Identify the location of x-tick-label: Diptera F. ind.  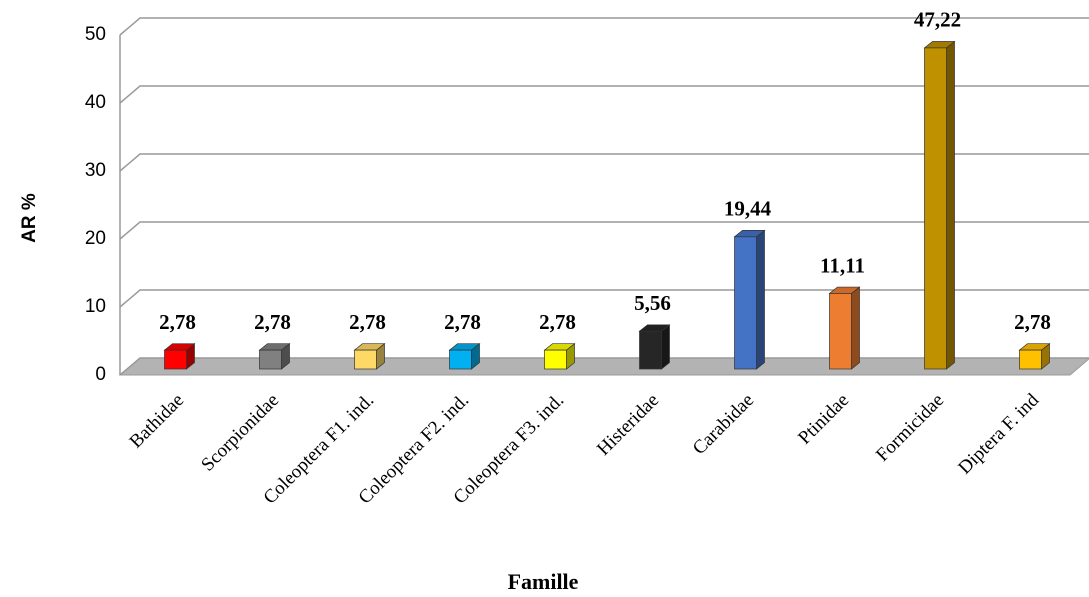
(998, 433).